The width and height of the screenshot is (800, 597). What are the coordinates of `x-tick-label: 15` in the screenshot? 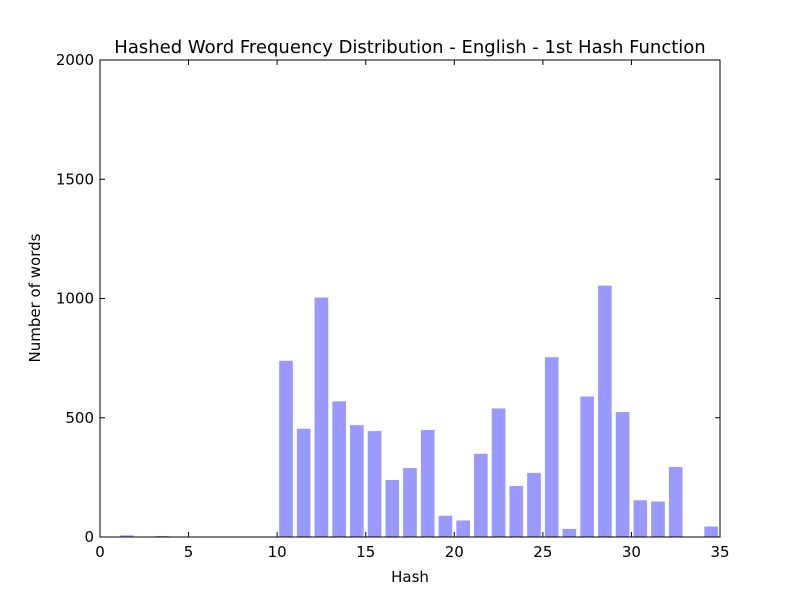 It's located at (365, 552).